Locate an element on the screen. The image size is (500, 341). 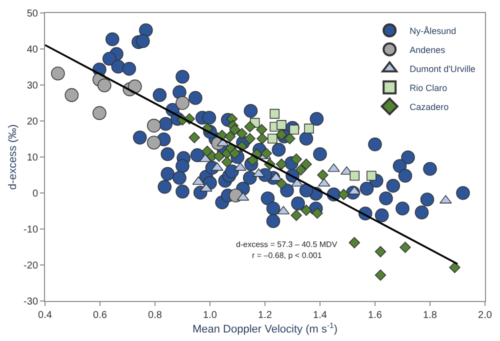
legend-label: Ny-Ålesund is located at coordinates (433, 31).